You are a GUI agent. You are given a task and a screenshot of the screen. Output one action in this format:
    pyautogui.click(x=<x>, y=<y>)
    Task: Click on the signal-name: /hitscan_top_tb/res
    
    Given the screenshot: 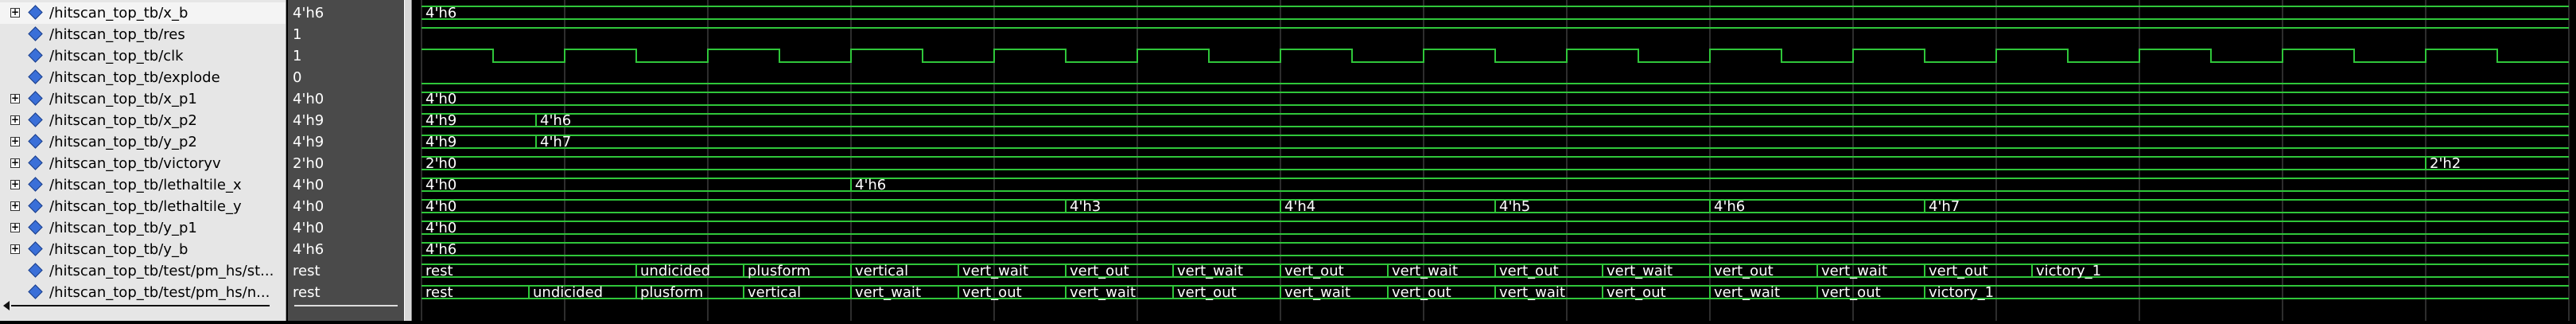 What is the action you would take?
    pyautogui.click(x=117, y=34)
    